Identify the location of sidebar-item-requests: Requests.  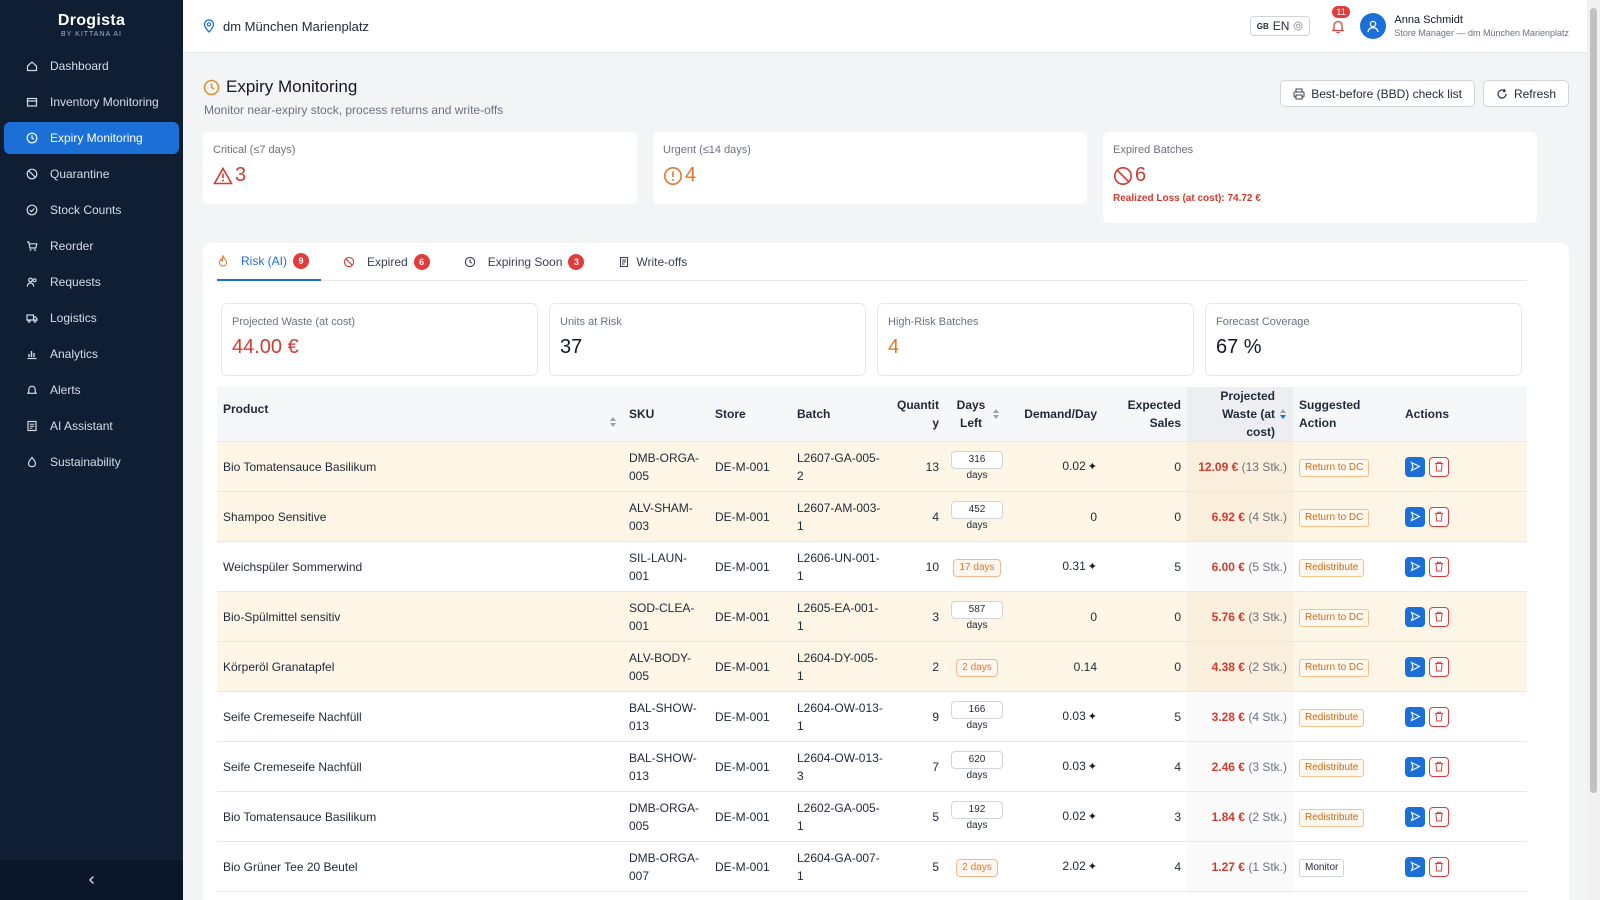
(91, 282).